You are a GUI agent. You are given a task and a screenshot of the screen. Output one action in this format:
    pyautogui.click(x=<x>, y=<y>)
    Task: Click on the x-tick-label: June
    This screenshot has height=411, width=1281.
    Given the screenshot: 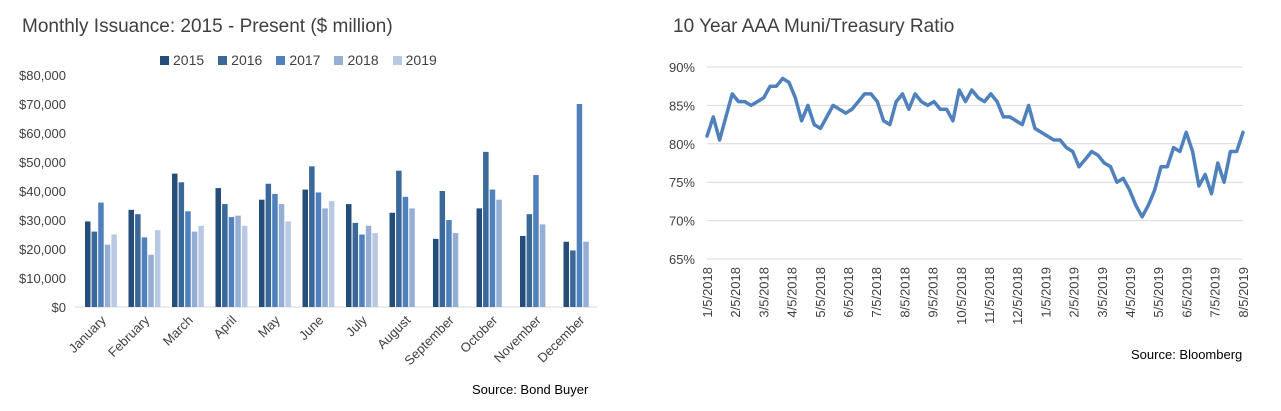 What is the action you would take?
    pyautogui.click(x=311, y=328)
    